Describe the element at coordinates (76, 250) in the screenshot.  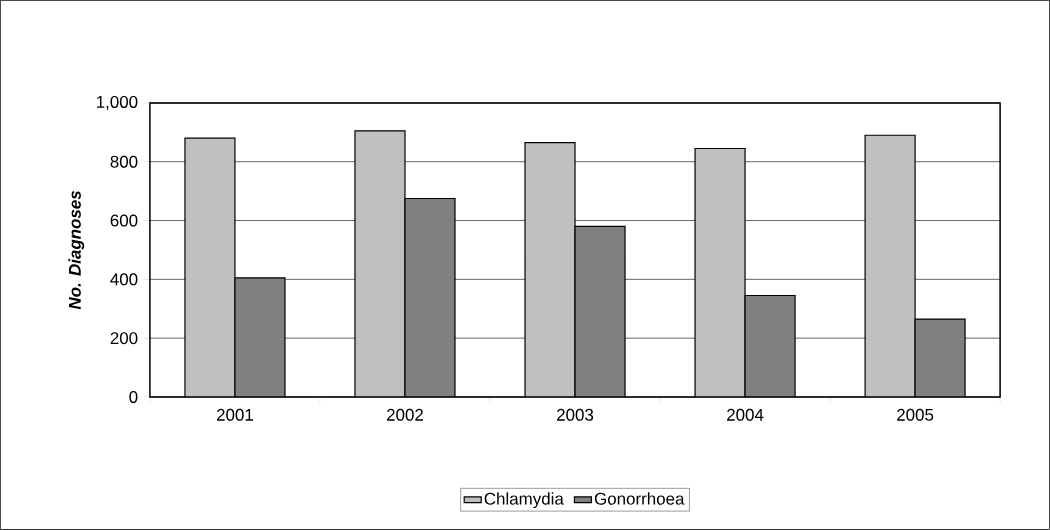
I see `y-axis-title: No. Diagnoses` at that location.